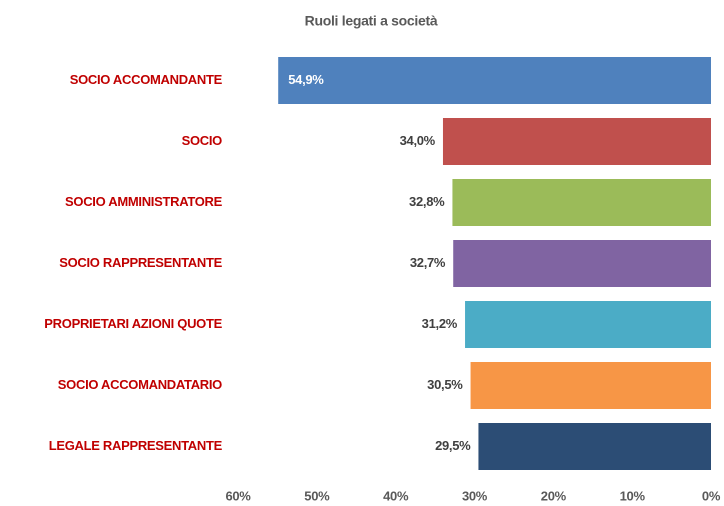 This screenshot has height=506, width=724. Describe the element at coordinates (140, 262) in the screenshot. I see `y-tick-label: SOCIO RAPPRESENTANTE` at that location.